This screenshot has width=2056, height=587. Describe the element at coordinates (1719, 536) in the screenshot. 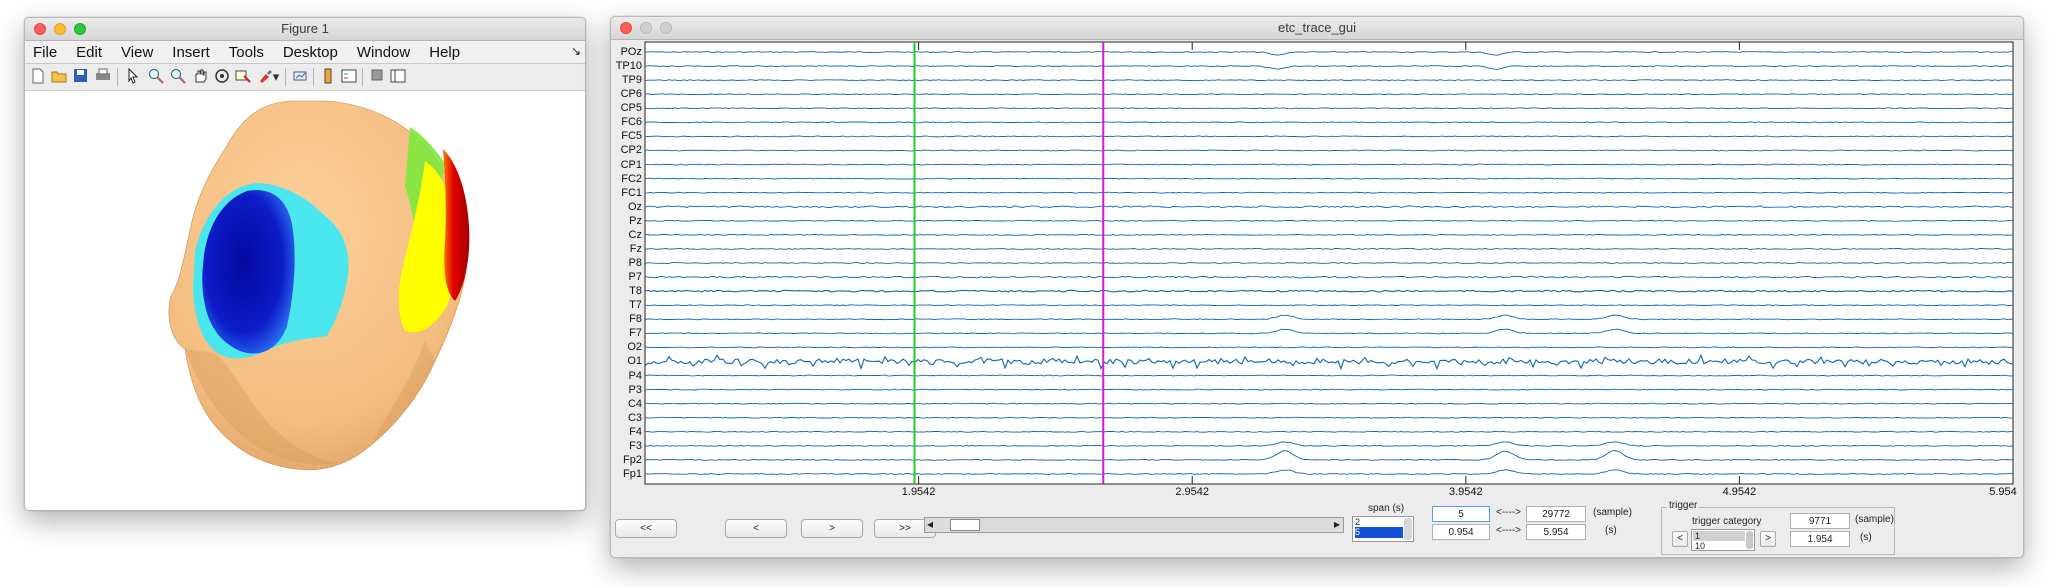

I see `trigger-option-selected: 1` at that location.